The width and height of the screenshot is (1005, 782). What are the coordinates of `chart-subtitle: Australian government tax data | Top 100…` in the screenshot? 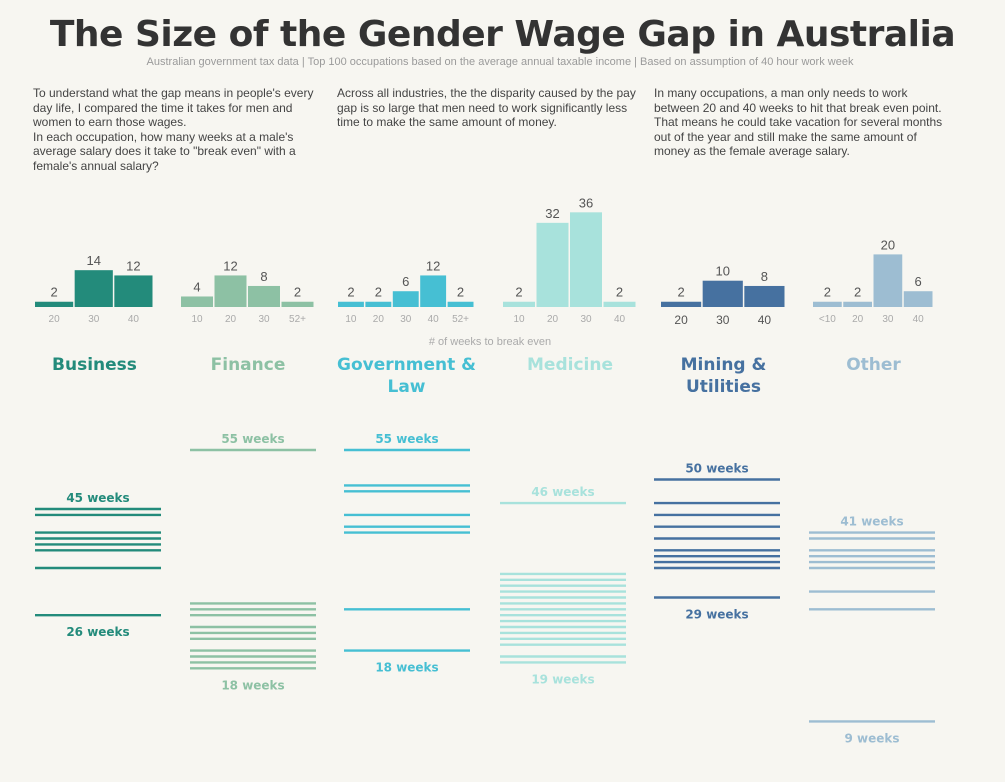 It's located at (500, 62).